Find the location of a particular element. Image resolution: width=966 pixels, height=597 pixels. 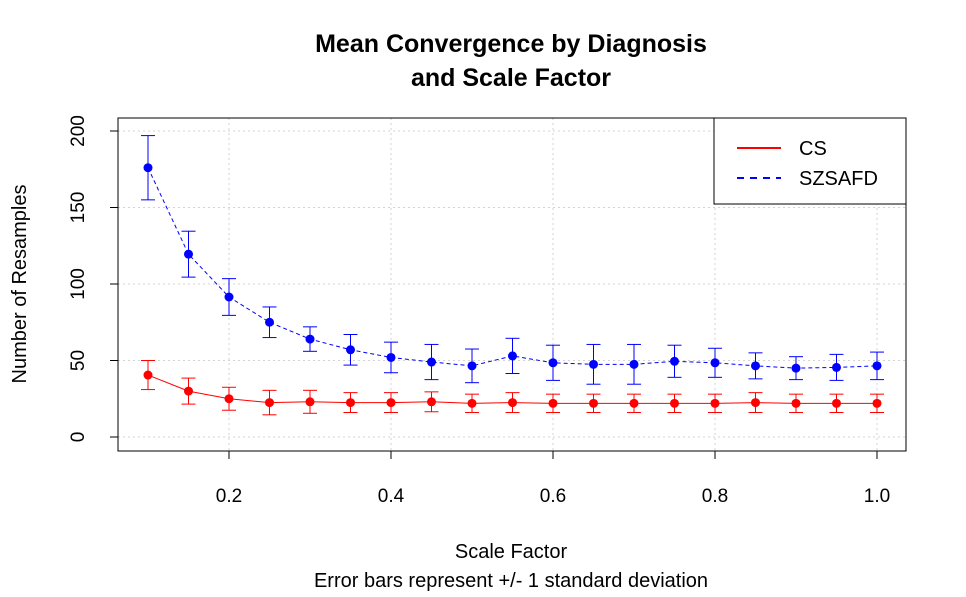

y-tick-label: 150 is located at coordinates (78, 208).